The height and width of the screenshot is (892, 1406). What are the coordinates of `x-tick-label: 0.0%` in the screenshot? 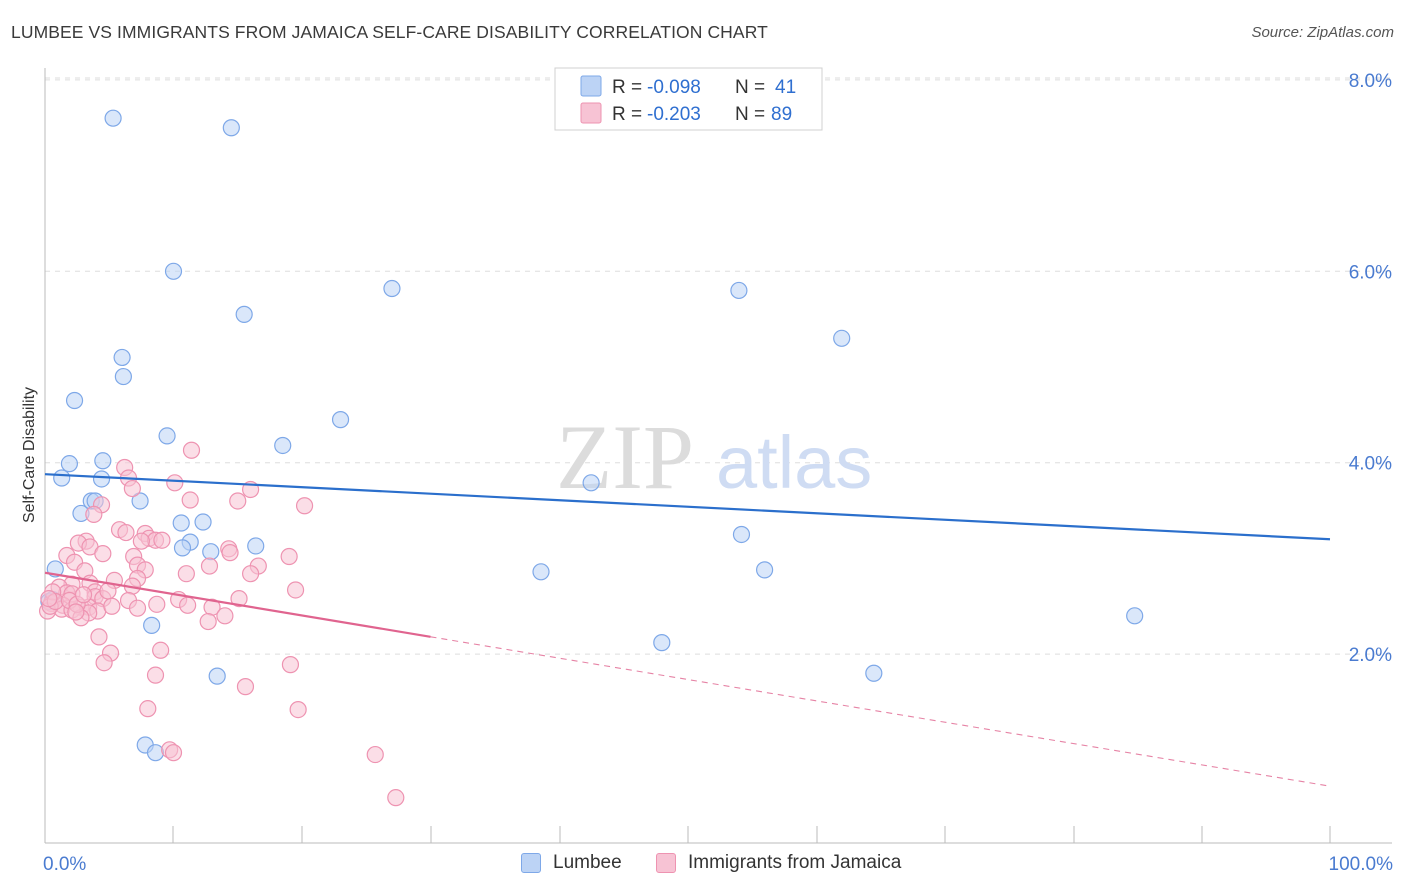 It's located at (64, 864).